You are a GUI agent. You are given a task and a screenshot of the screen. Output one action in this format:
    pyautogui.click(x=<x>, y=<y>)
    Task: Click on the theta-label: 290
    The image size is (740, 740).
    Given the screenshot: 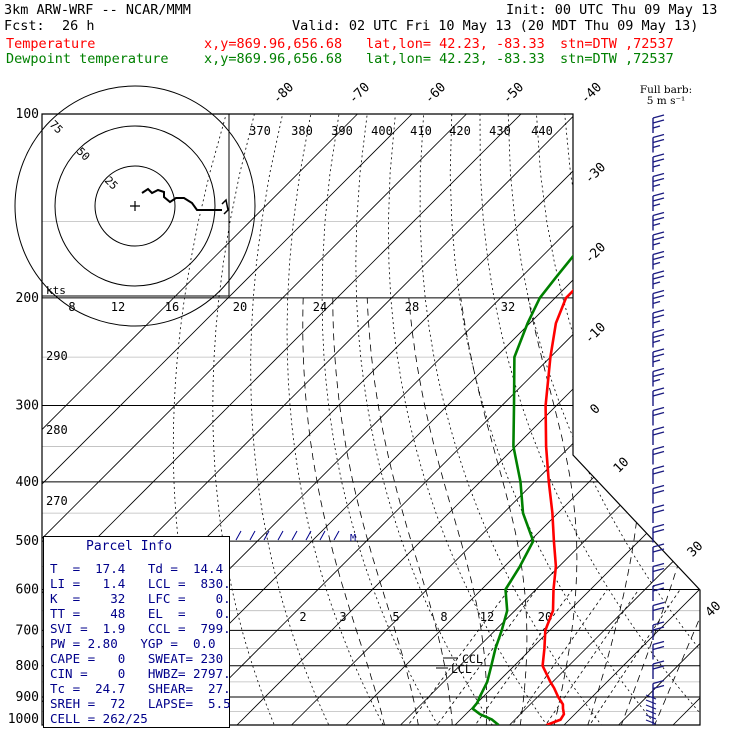 What is the action you would take?
    pyautogui.click(x=57, y=356)
    